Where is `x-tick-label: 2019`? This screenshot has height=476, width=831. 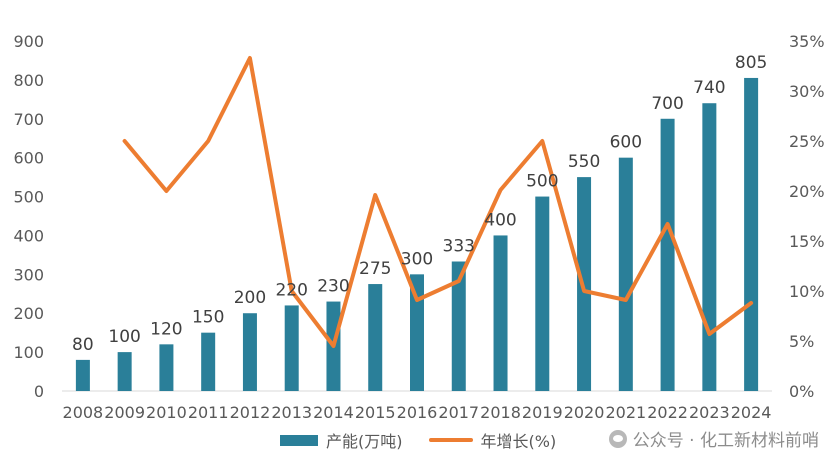
x-tick-label: 2019 is located at coordinates (542, 412).